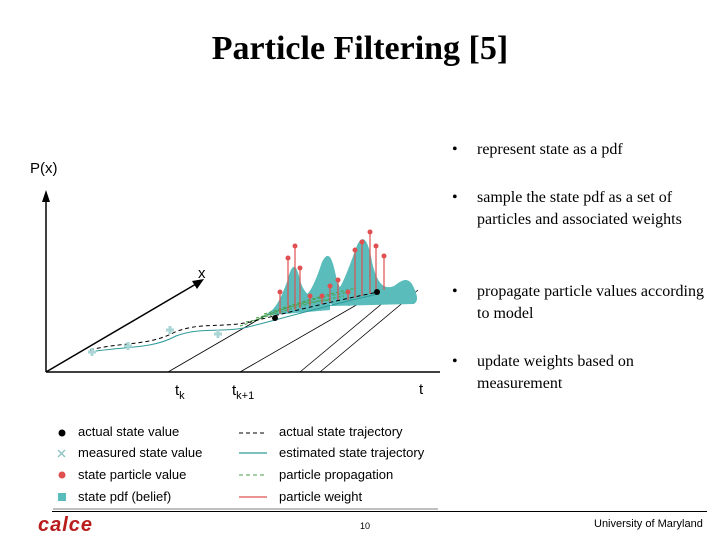 The height and width of the screenshot is (540, 720). What do you see at coordinates (360, 48) in the screenshot?
I see `slide-title: Particle Filtering [5]` at bounding box center [360, 48].